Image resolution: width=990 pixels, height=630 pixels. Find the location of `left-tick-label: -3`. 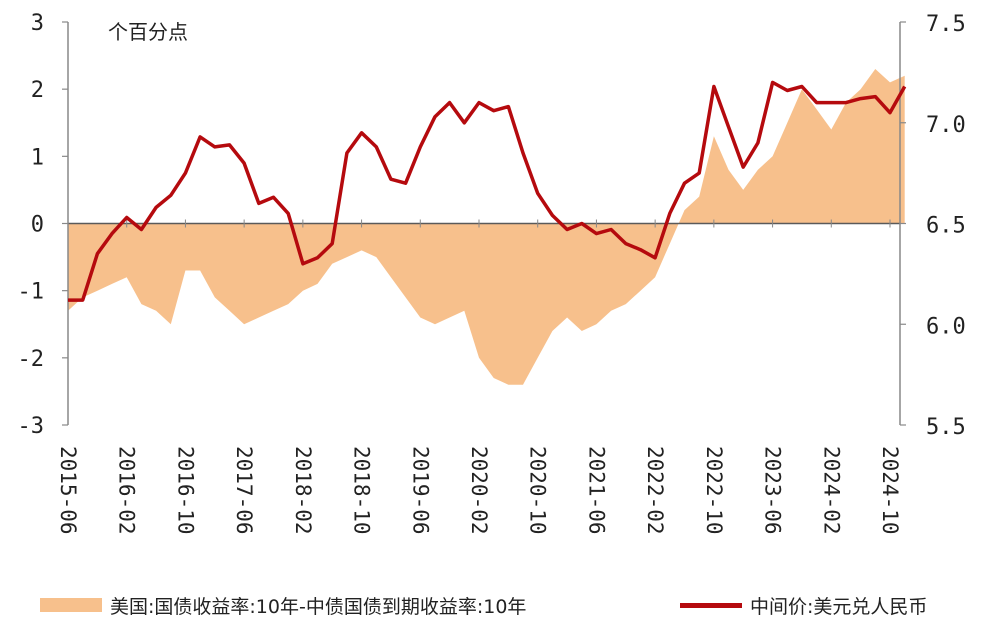

left-tick-label: -3 is located at coordinates (31, 426).